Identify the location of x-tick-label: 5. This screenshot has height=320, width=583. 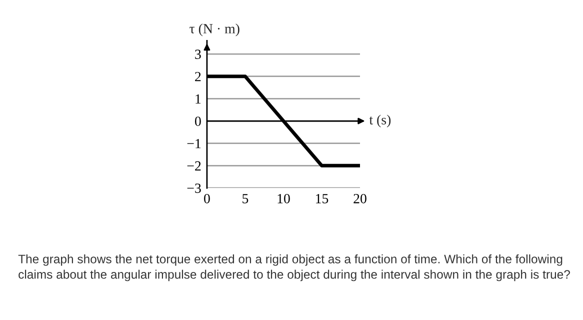
(245, 199).